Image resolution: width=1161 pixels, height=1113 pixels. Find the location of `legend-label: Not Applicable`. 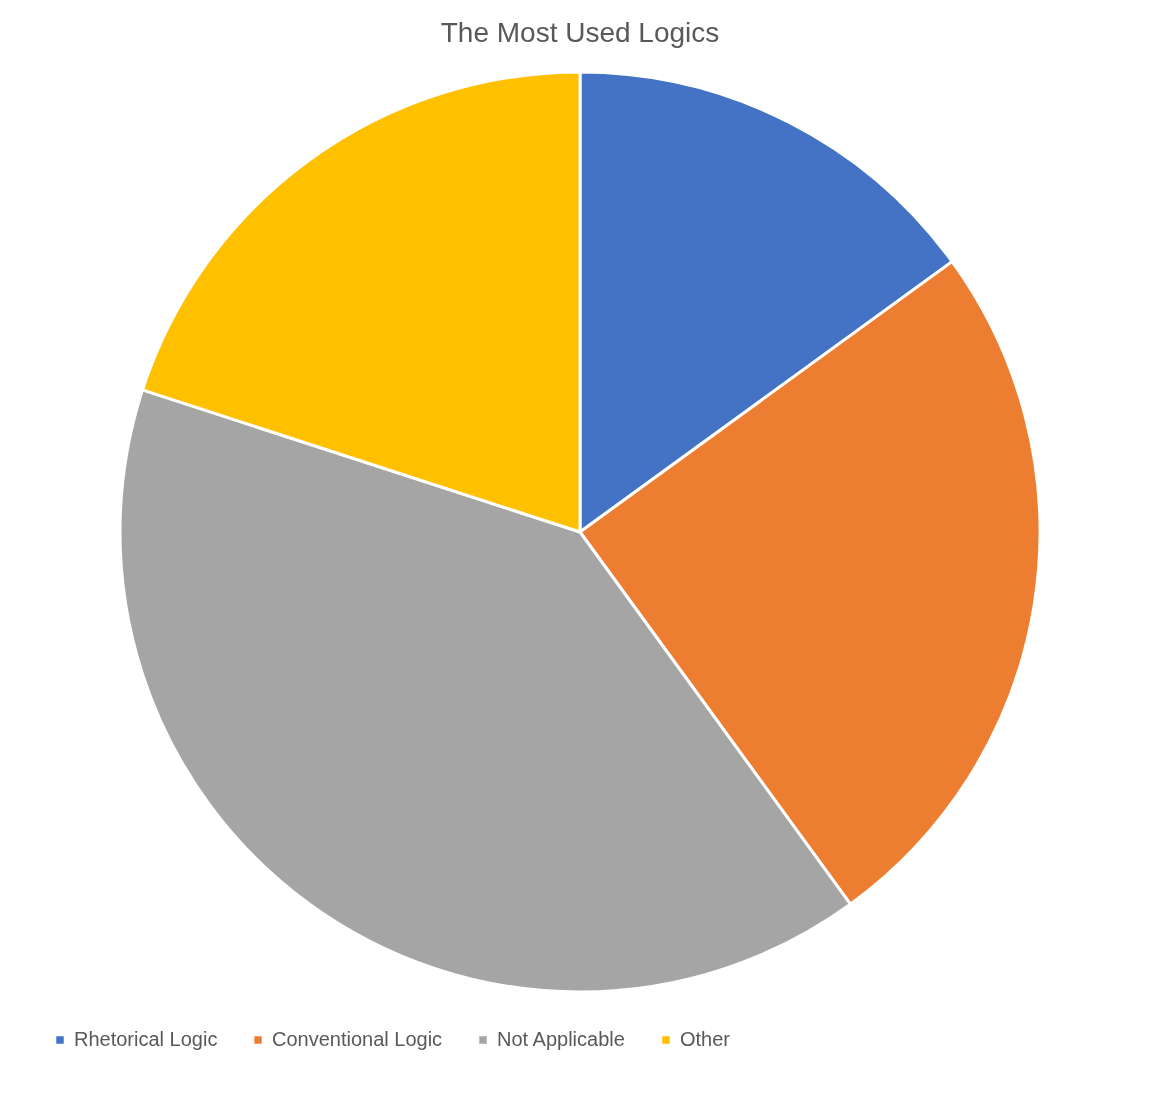

legend-label: Not Applicable is located at coordinates (561, 1039).